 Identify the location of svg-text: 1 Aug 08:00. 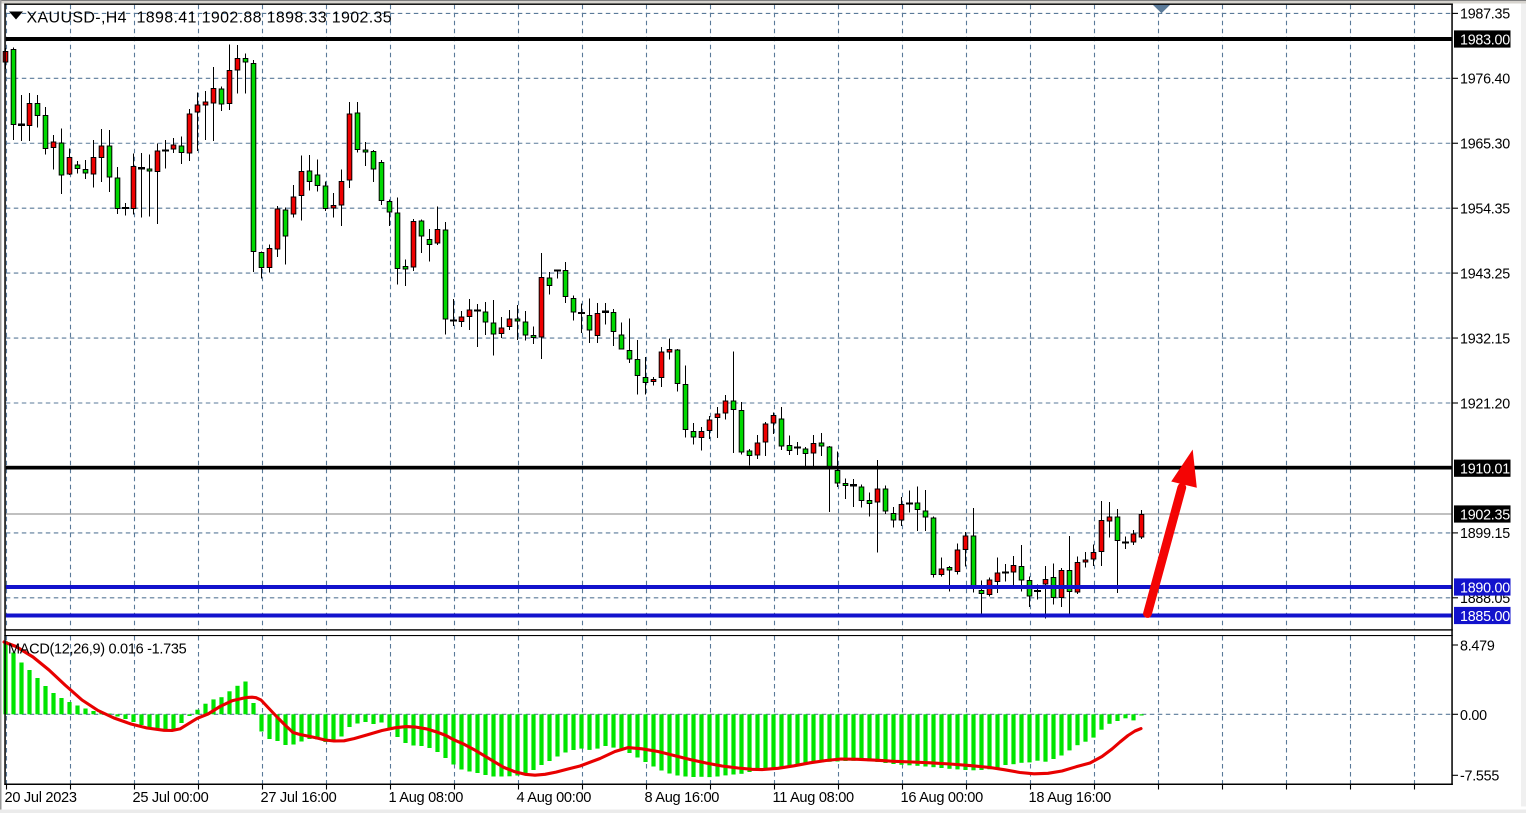
(426, 798).